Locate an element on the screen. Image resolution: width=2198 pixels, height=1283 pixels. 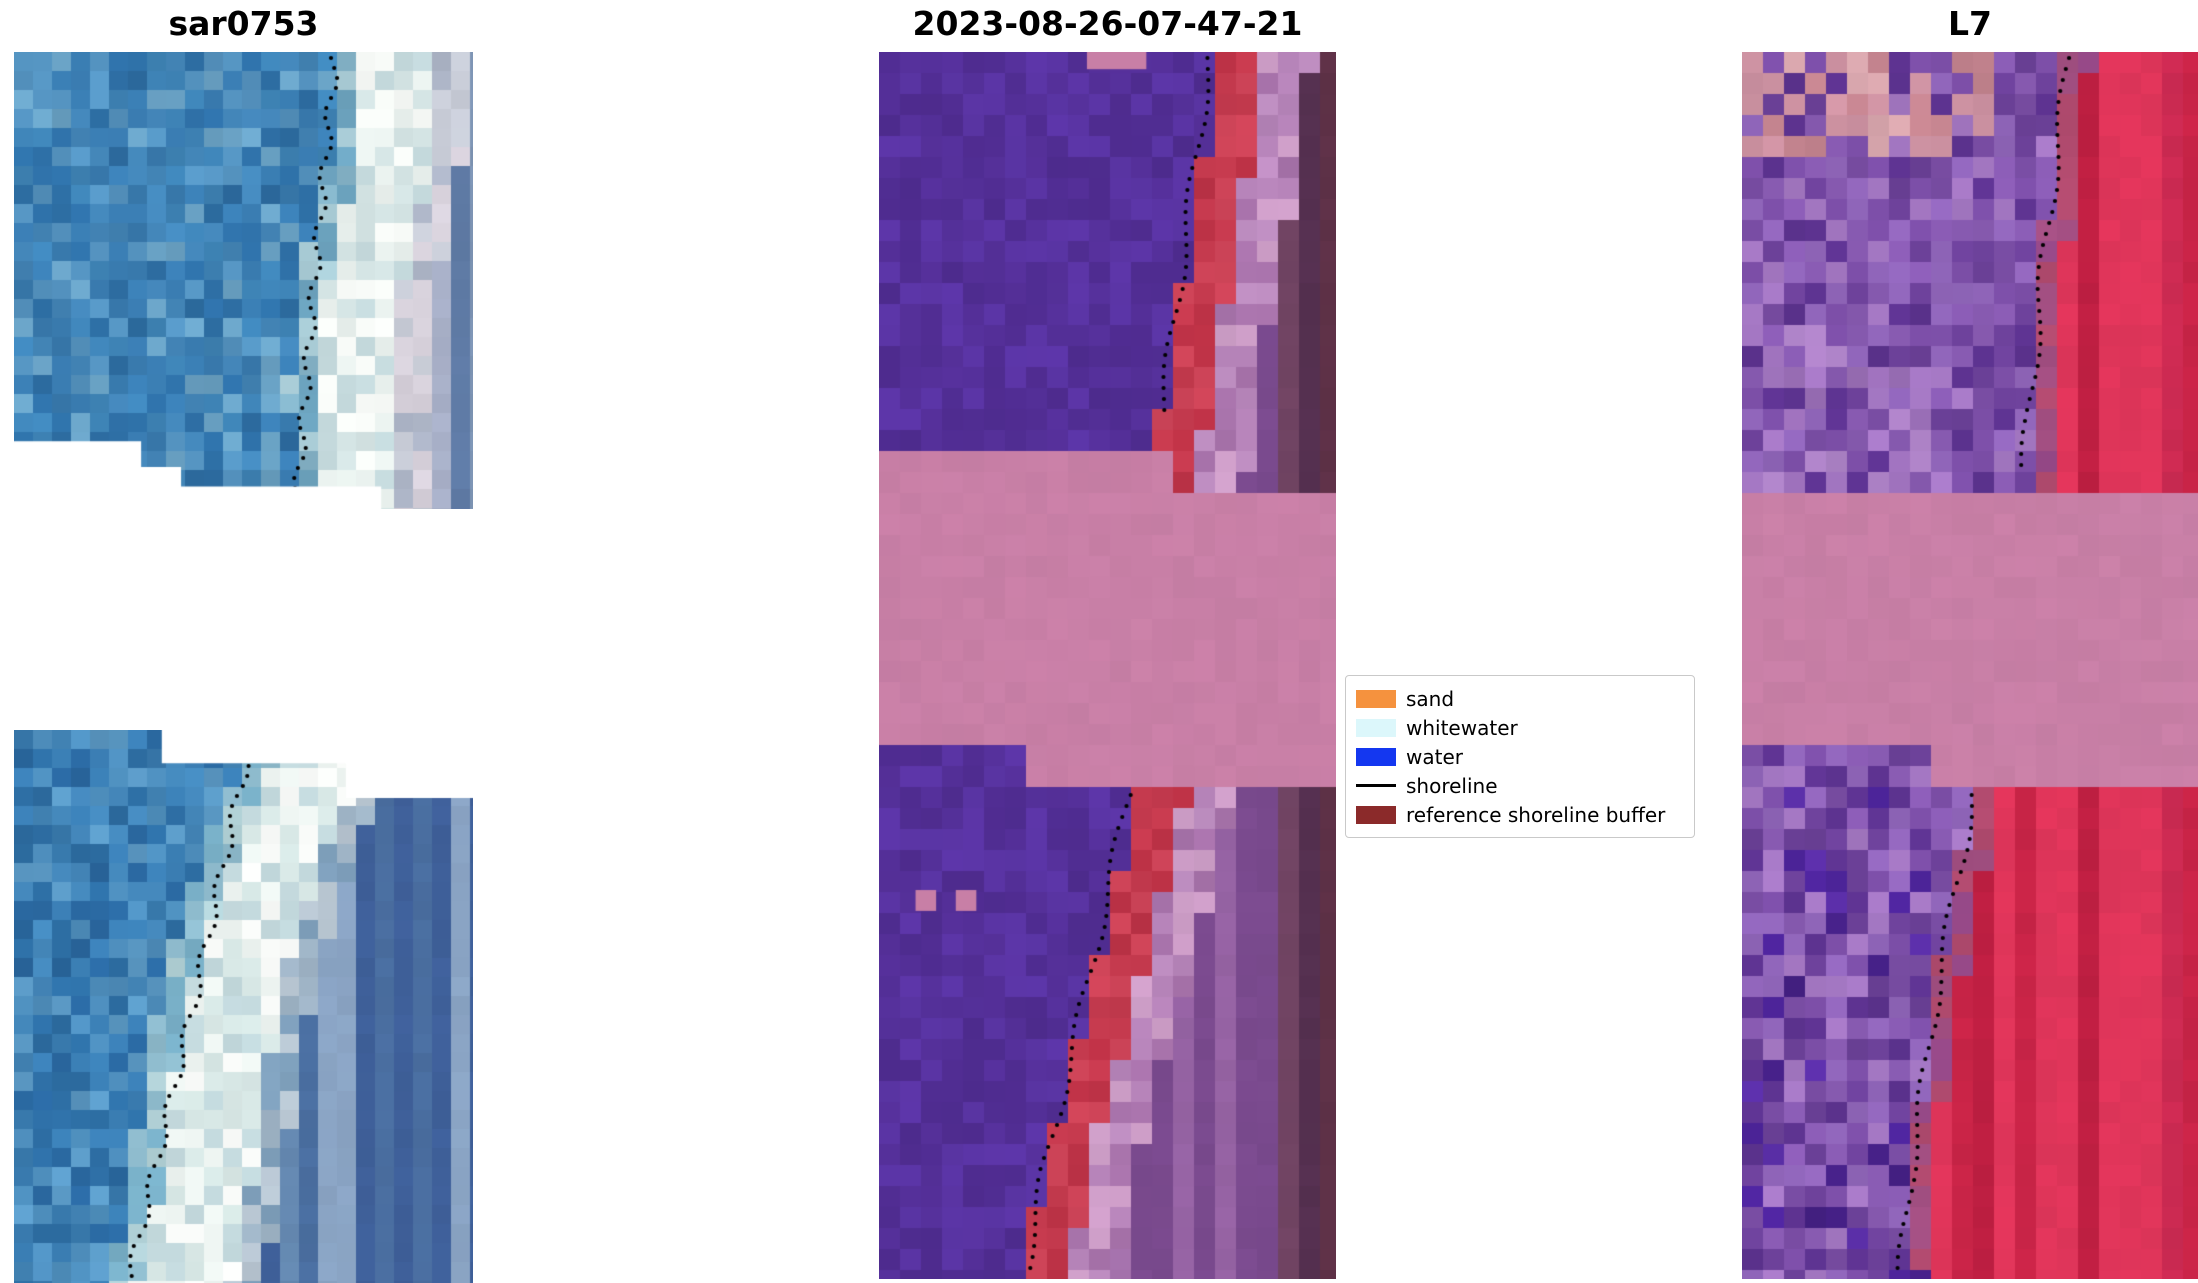
panel-title-date: 2023-08-26-07-47-21 is located at coordinates (1107, 23).